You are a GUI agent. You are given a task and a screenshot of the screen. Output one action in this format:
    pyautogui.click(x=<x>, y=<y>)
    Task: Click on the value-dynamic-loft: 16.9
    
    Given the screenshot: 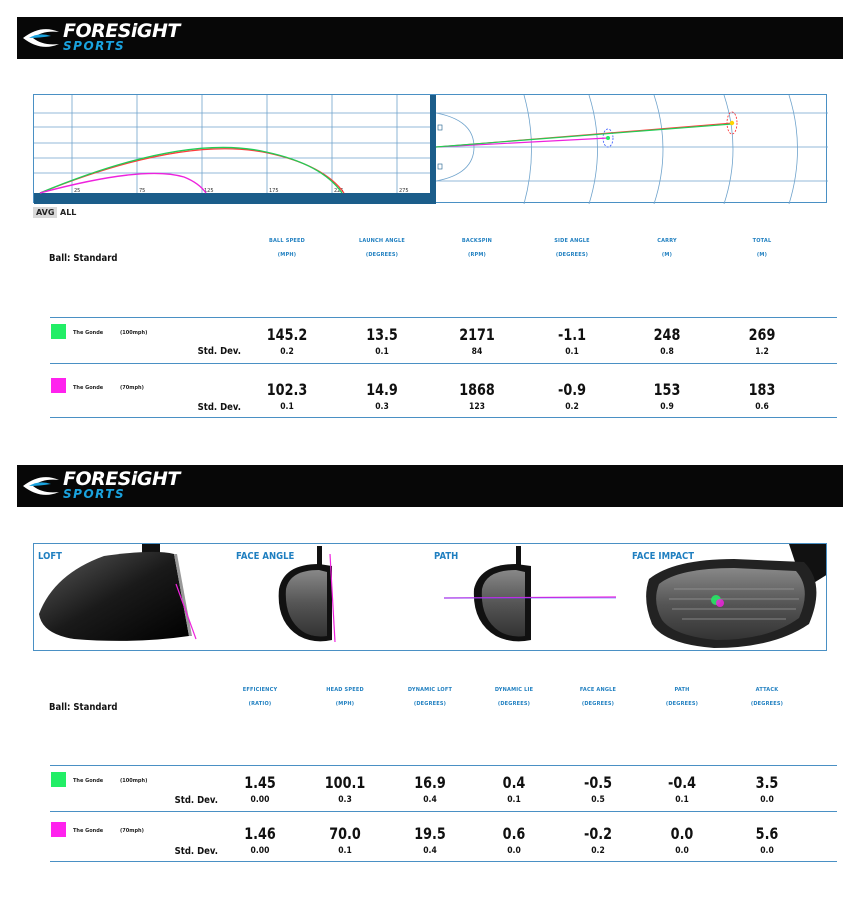 What is the action you would take?
    pyautogui.click(x=430, y=782)
    